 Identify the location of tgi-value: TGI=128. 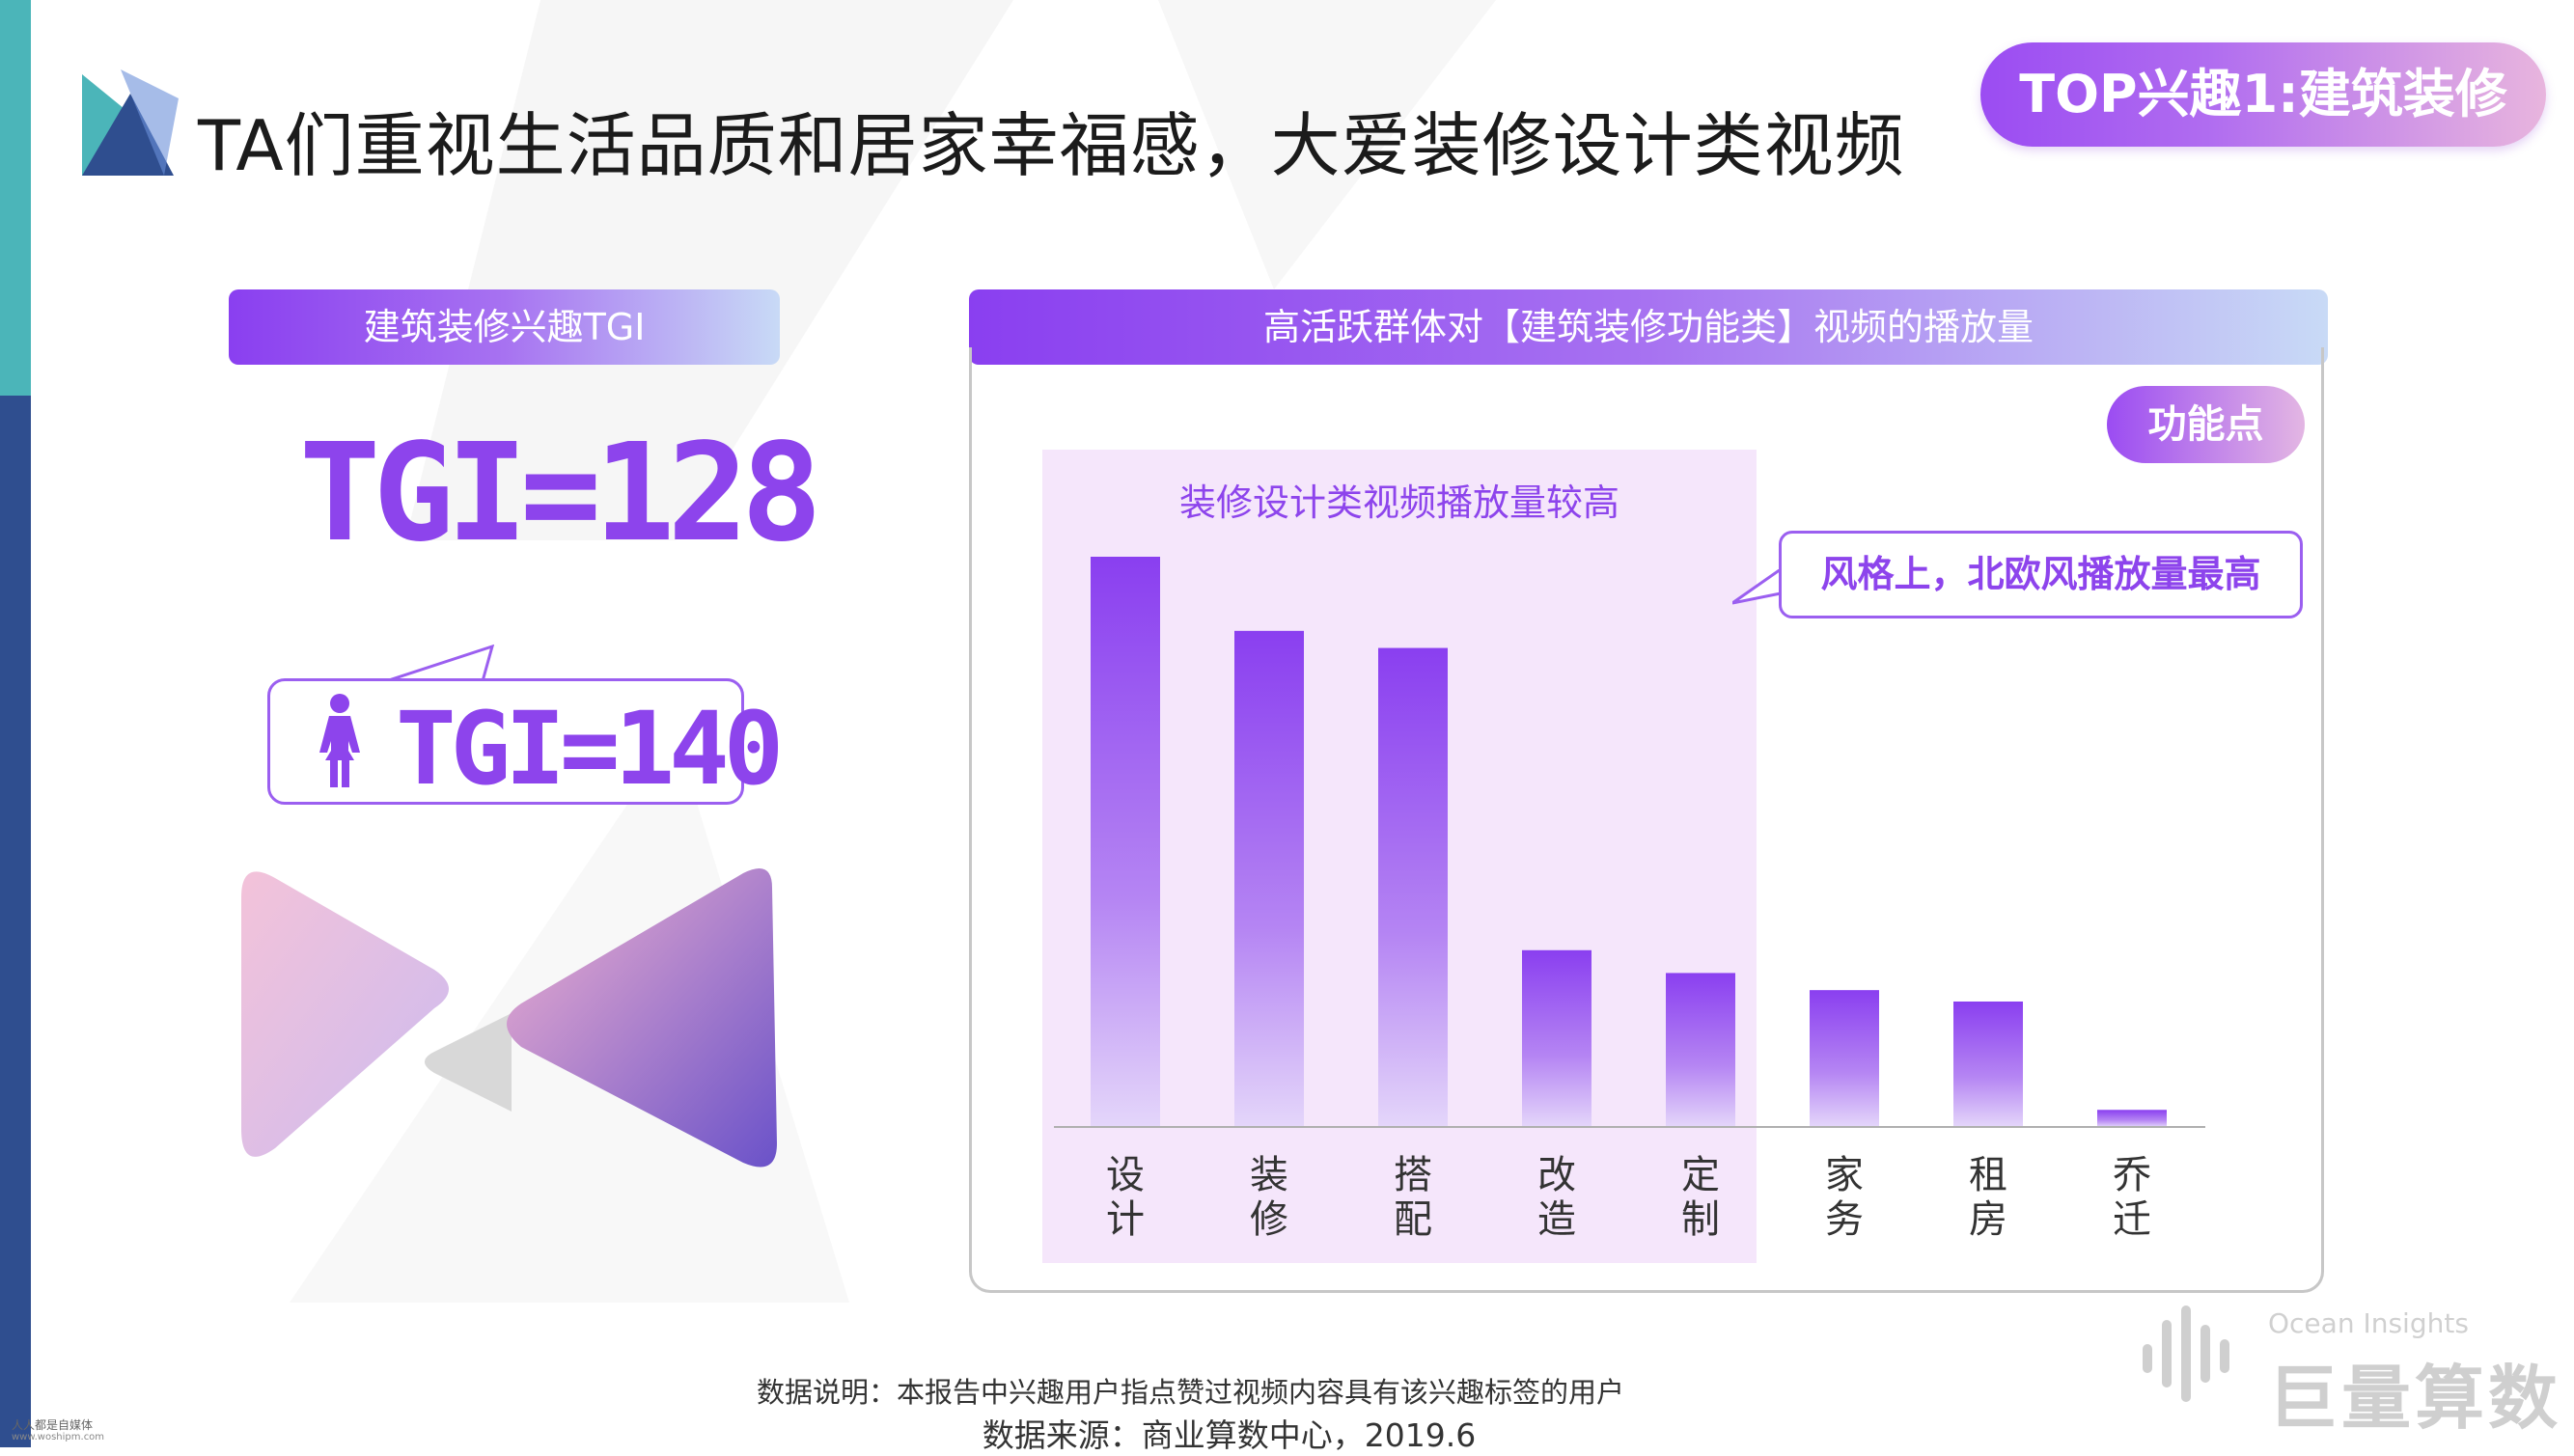
(561, 494).